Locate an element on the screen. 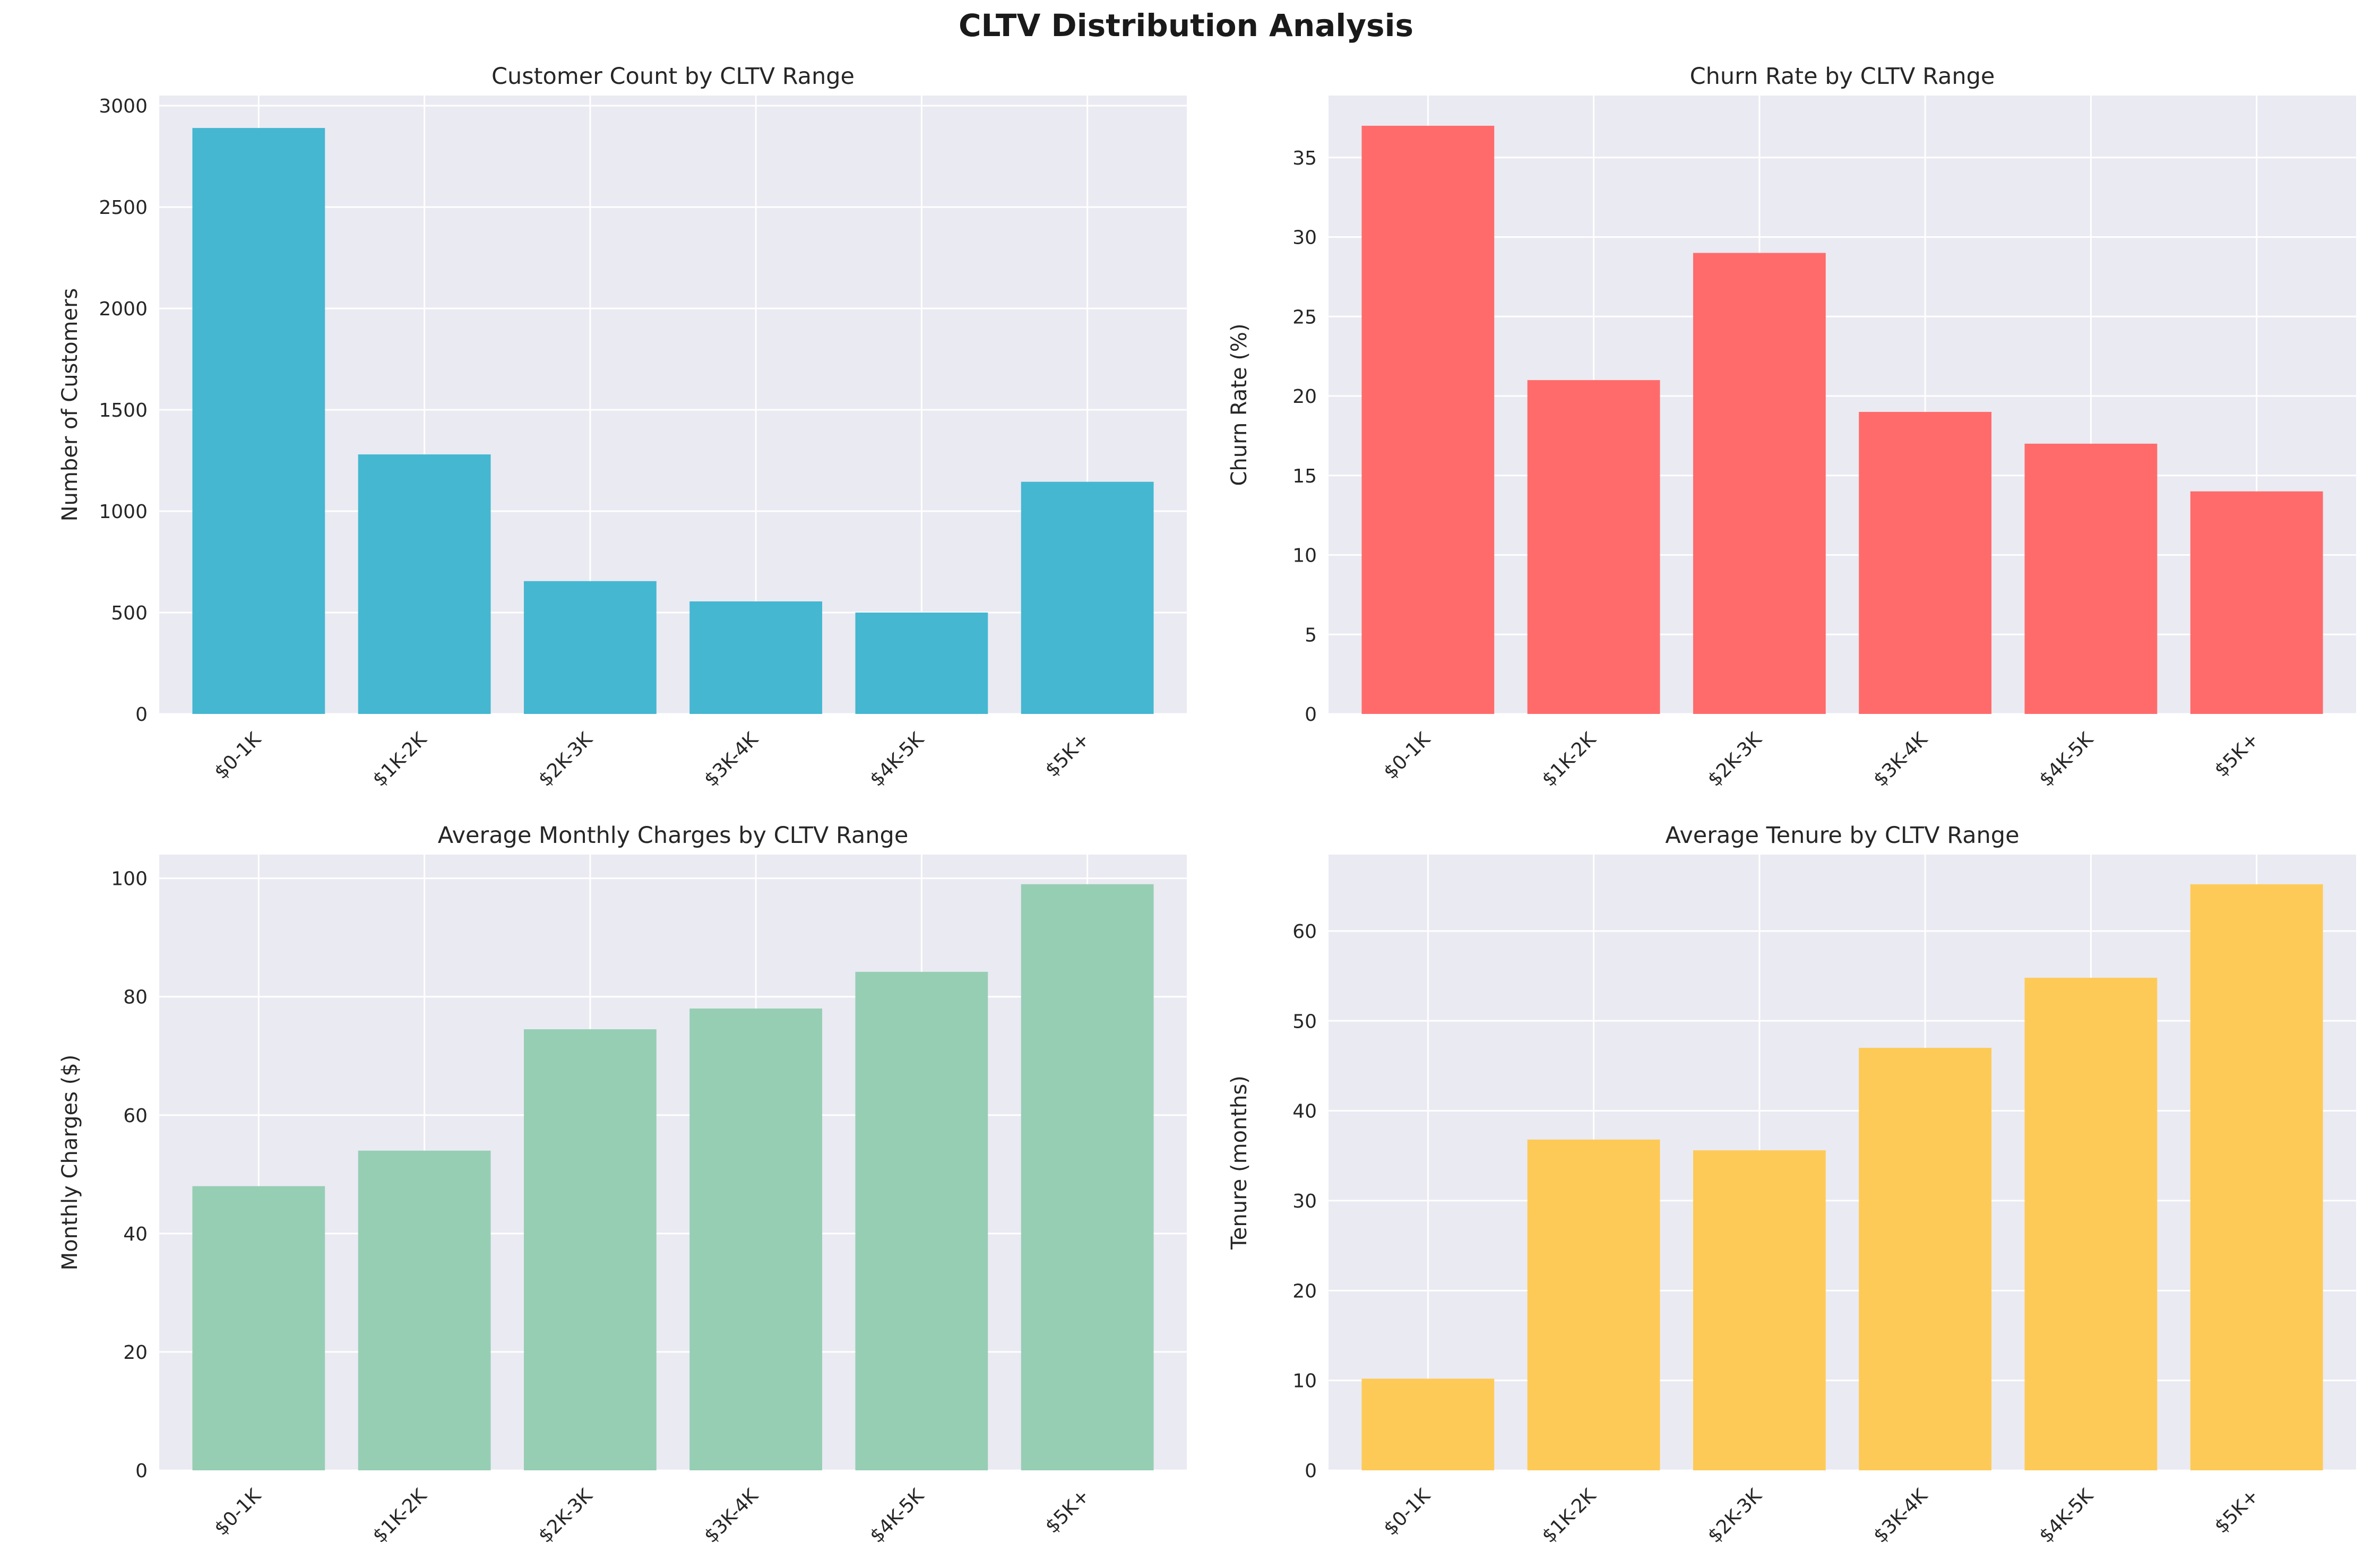 This screenshot has width=2372, height=1568. y-tick-label: 1000 is located at coordinates (123, 512).